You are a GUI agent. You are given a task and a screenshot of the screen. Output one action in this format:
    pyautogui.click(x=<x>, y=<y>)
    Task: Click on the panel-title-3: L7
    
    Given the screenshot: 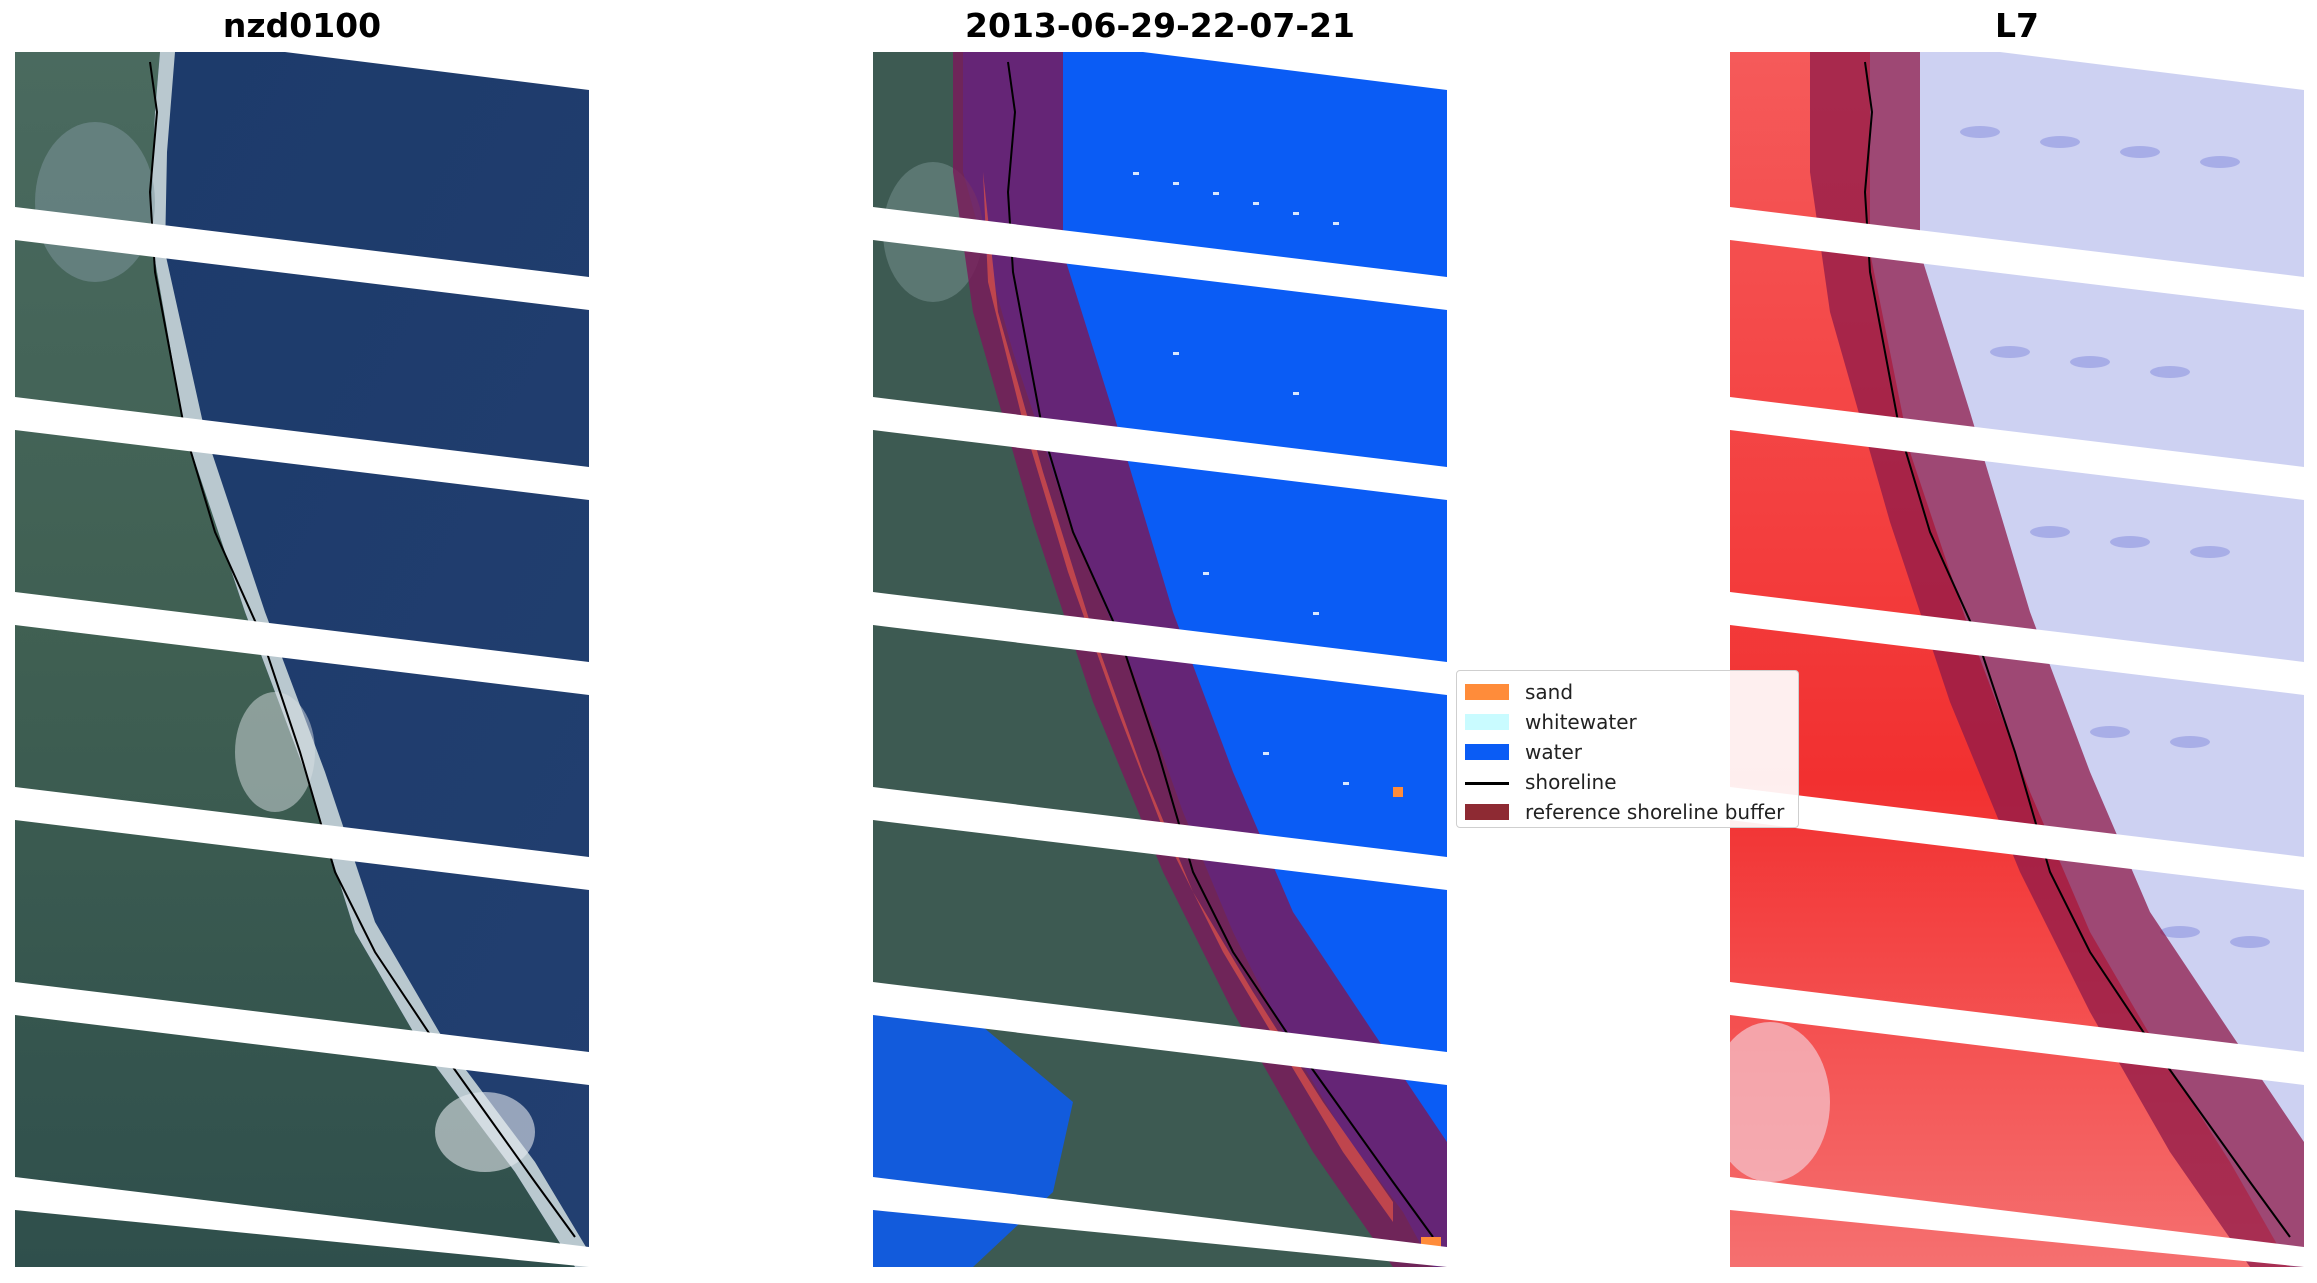 What is the action you would take?
    pyautogui.click(x=2017, y=25)
    